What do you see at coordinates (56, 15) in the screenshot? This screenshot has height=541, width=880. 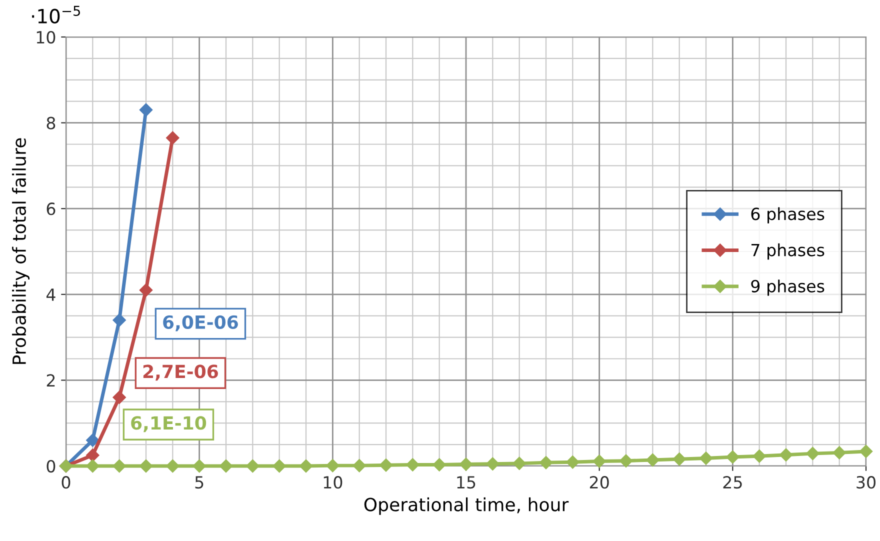 I see `text: ·10$^{−5}$` at bounding box center [56, 15].